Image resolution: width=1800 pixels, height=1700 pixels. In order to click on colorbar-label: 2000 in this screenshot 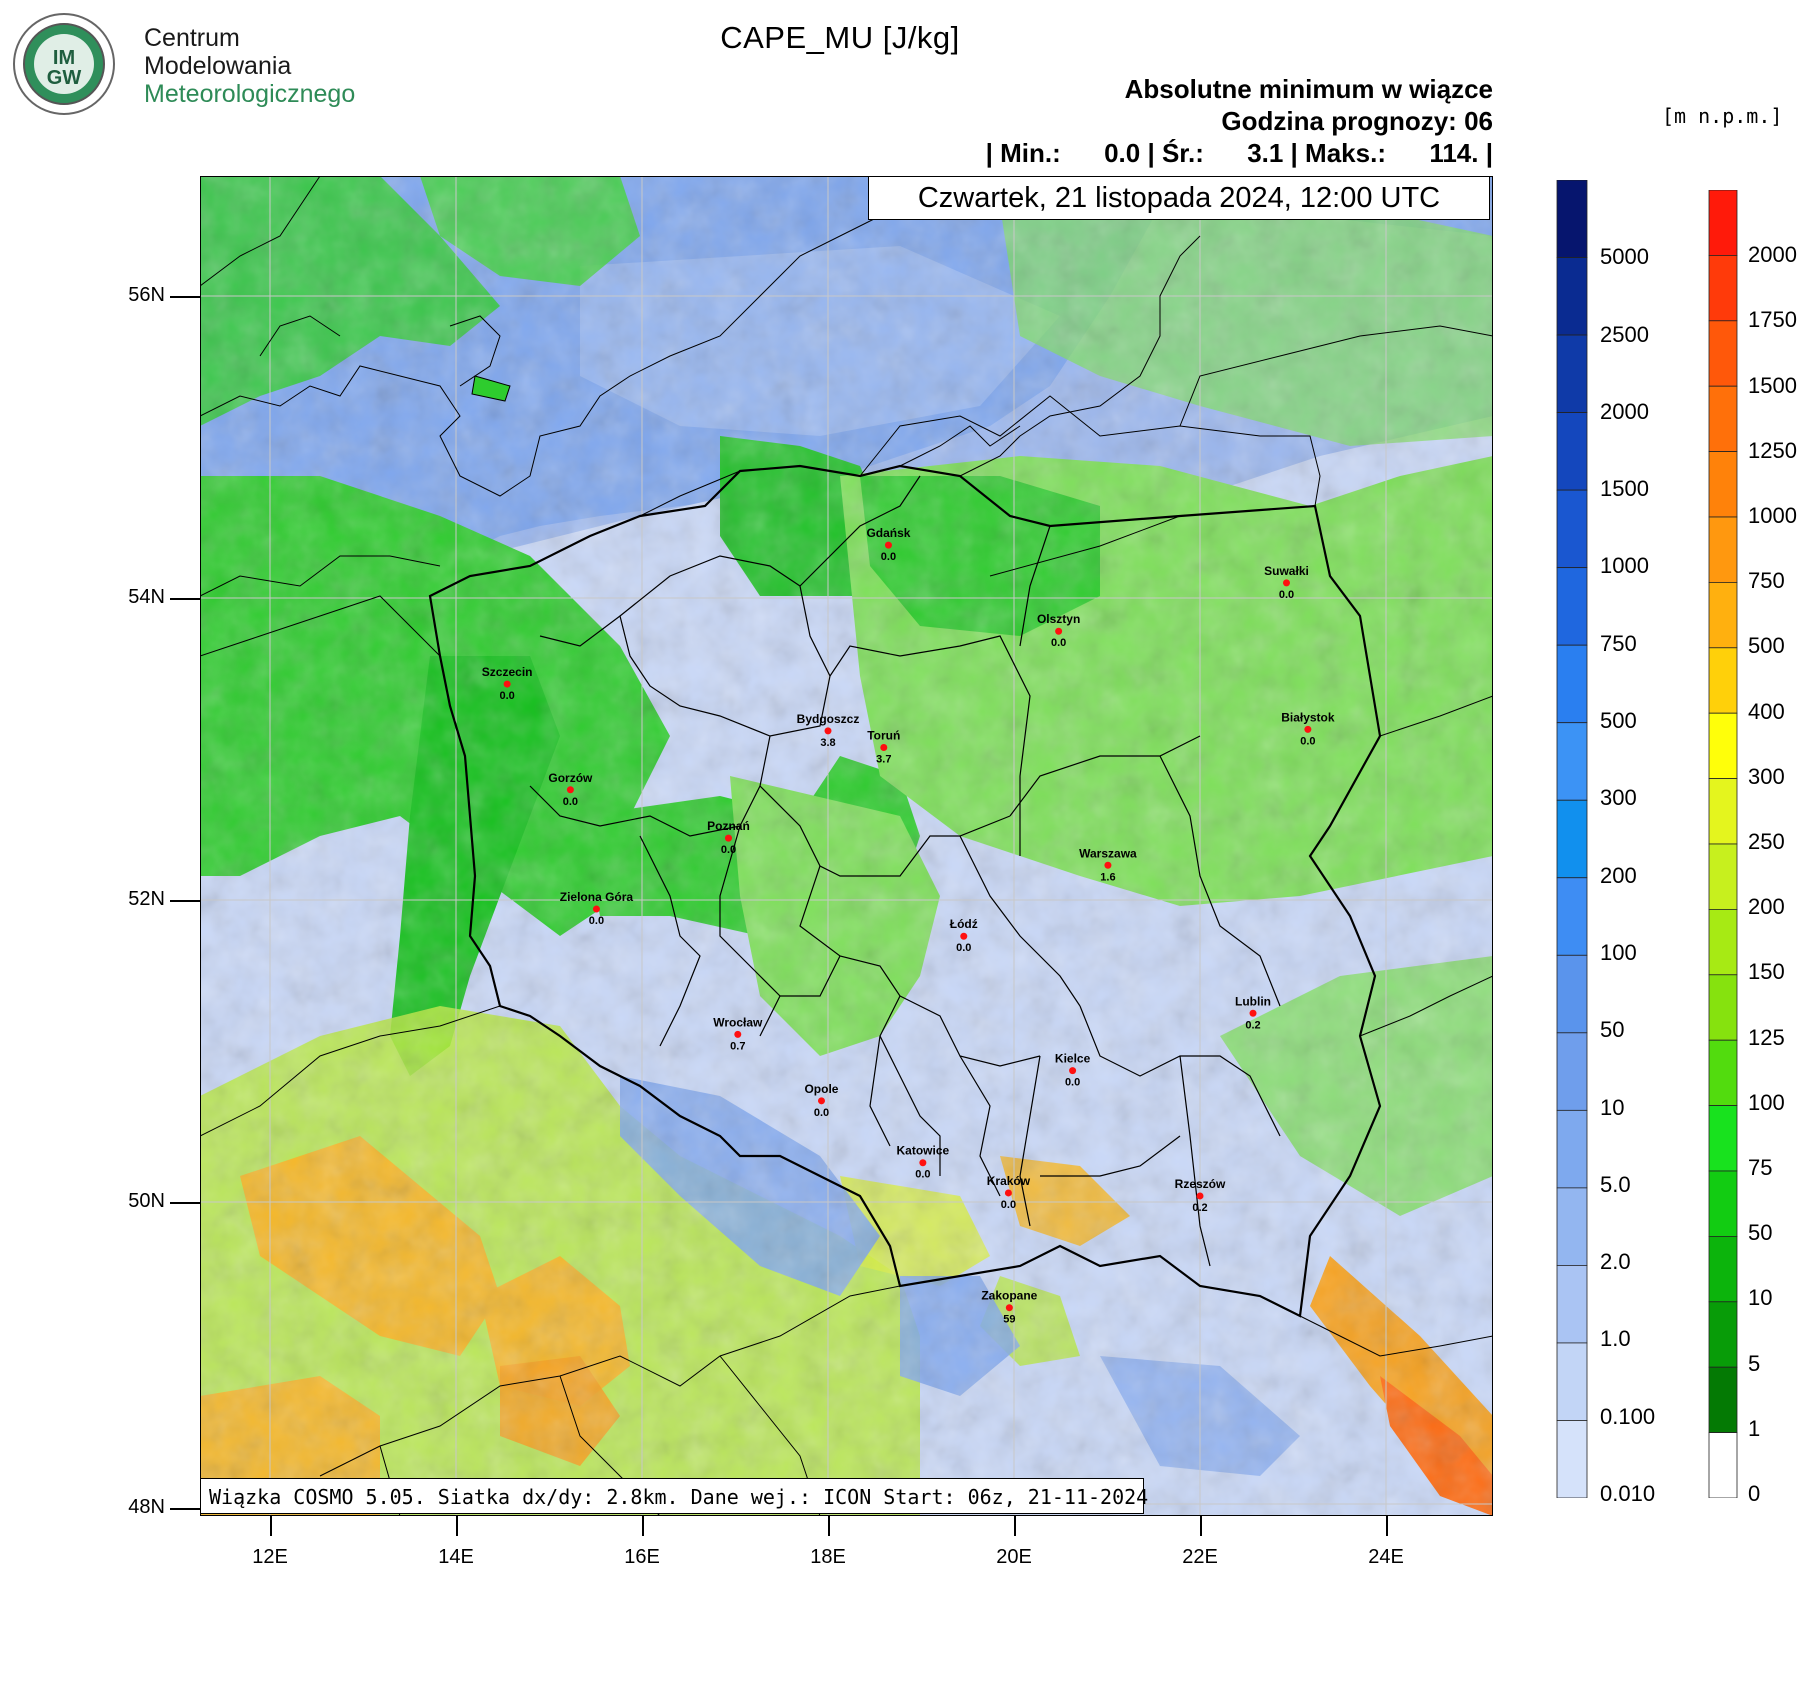, I will do `click(1624, 411)`.